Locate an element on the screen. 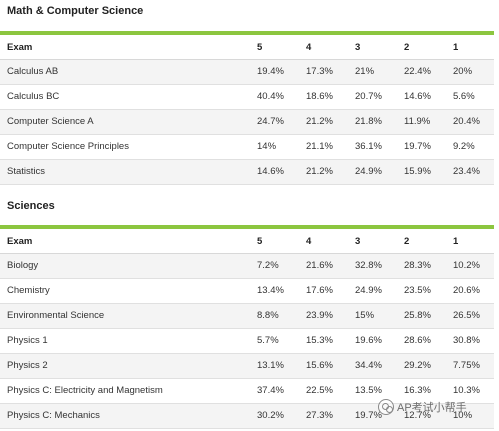 Image resolution: width=499 pixels, height=431 pixels. table-row: Physics 2 13.1% 15.6% 34.4% 29.2% 7.75% is located at coordinates (247, 366).